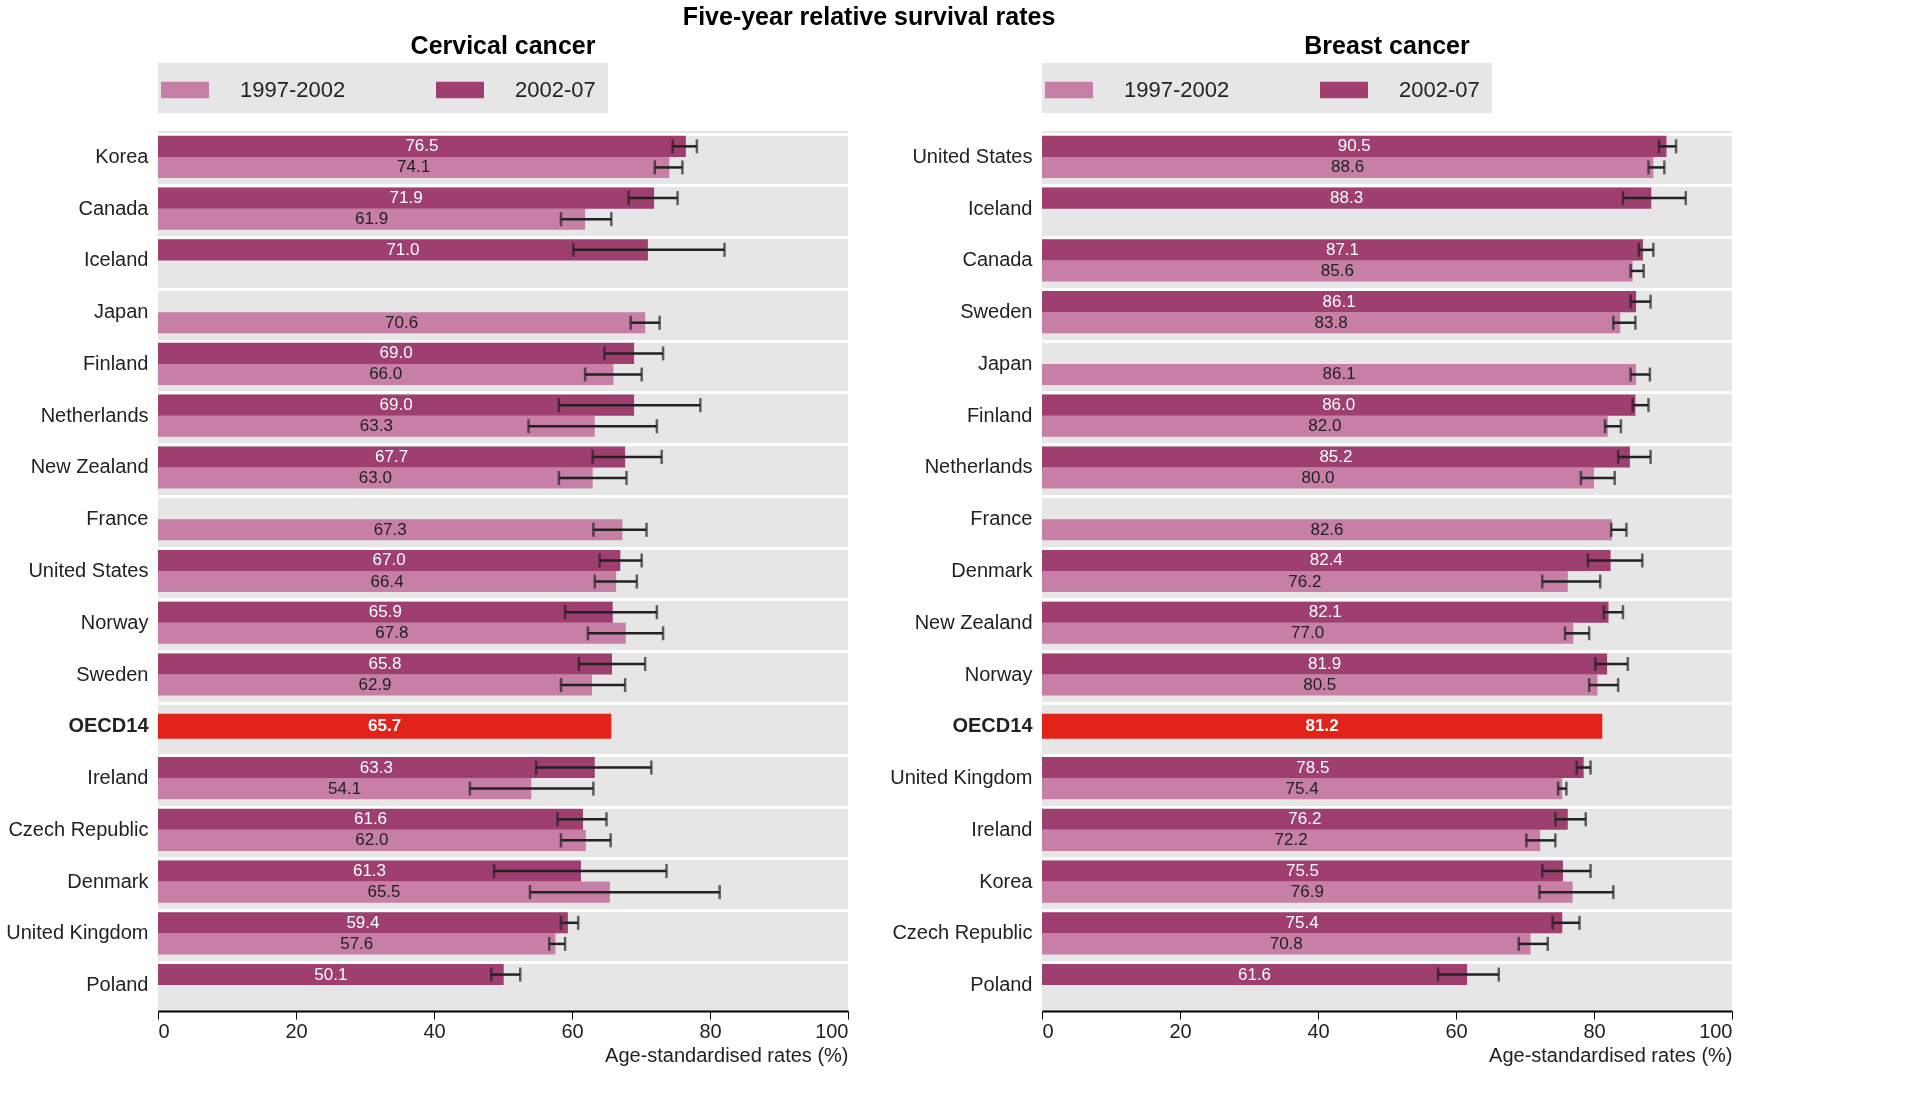  What do you see at coordinates (385, 612) in the screenshot?
I see `data-label: 65.9` at bounding box center [385, 612].